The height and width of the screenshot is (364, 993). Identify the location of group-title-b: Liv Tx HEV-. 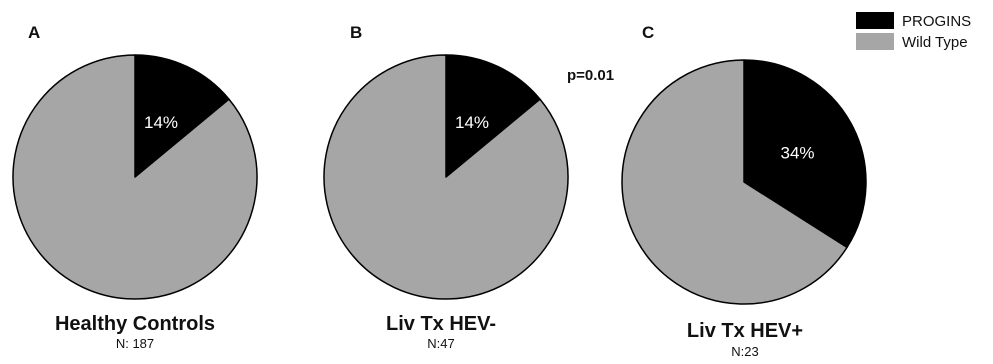
(441, 324).